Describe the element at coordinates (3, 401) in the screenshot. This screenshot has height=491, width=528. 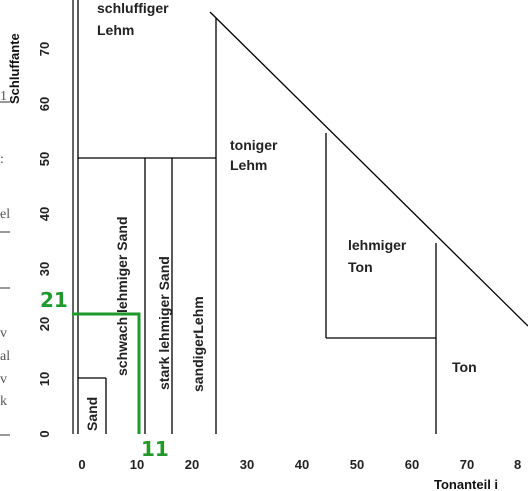
I see `fragment-text: k` at that location.